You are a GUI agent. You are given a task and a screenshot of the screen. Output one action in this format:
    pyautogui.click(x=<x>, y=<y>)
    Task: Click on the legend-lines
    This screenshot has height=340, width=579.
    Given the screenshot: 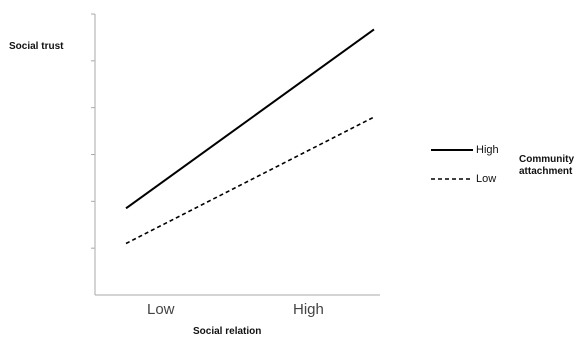 What is the action you would take?
    pyautogui.click(x=452, y=164)
    